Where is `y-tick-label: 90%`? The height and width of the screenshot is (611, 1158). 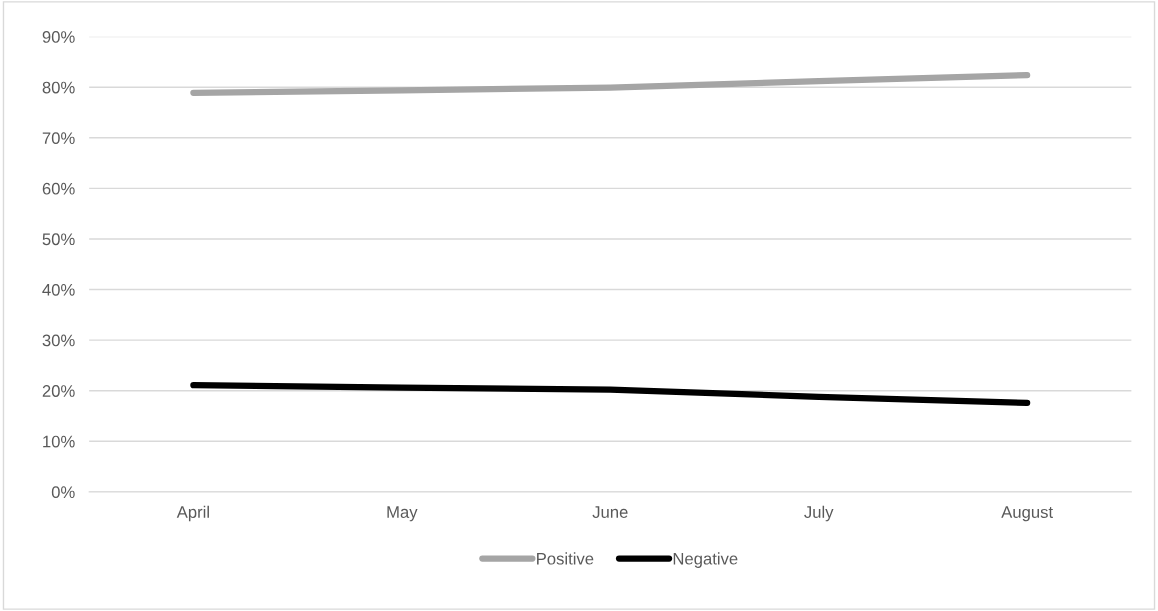
y-tick-label: 90% is located at coordinates (58, 37).